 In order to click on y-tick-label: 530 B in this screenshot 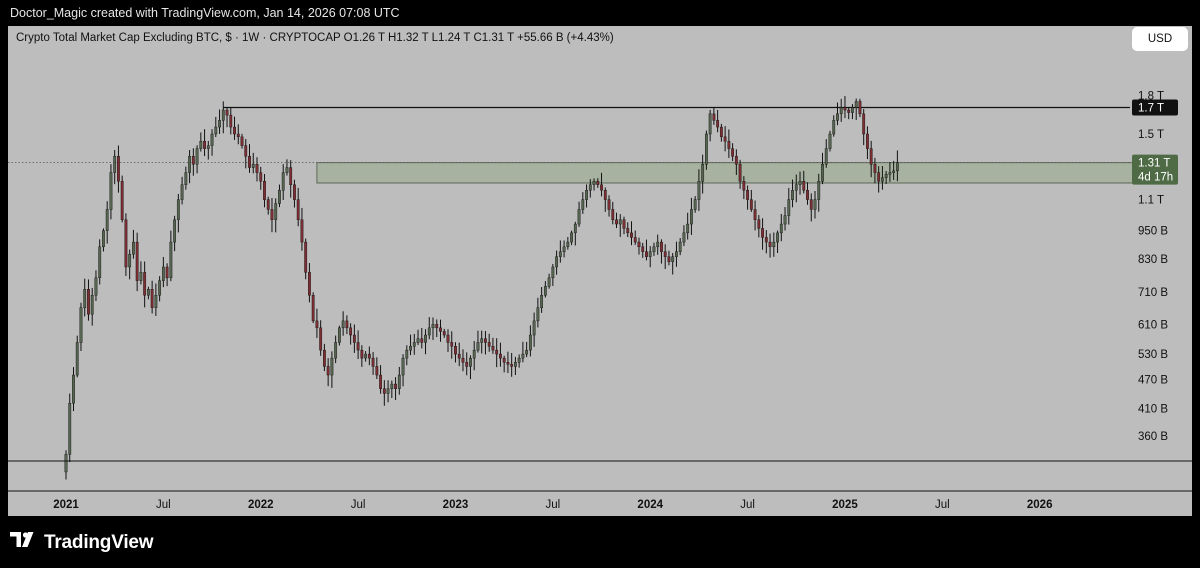, I will do `click(1153, 355)`.